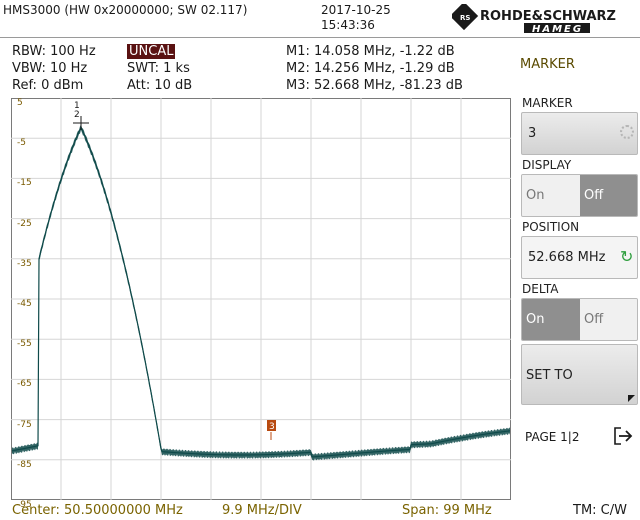 This screenshot has height=520, width=640. What do you see at coordinates (262, 510) in the screenshot?
I see `frequency-per-division: 9.9 MHz/DIV` at bounding box center [262, 510].